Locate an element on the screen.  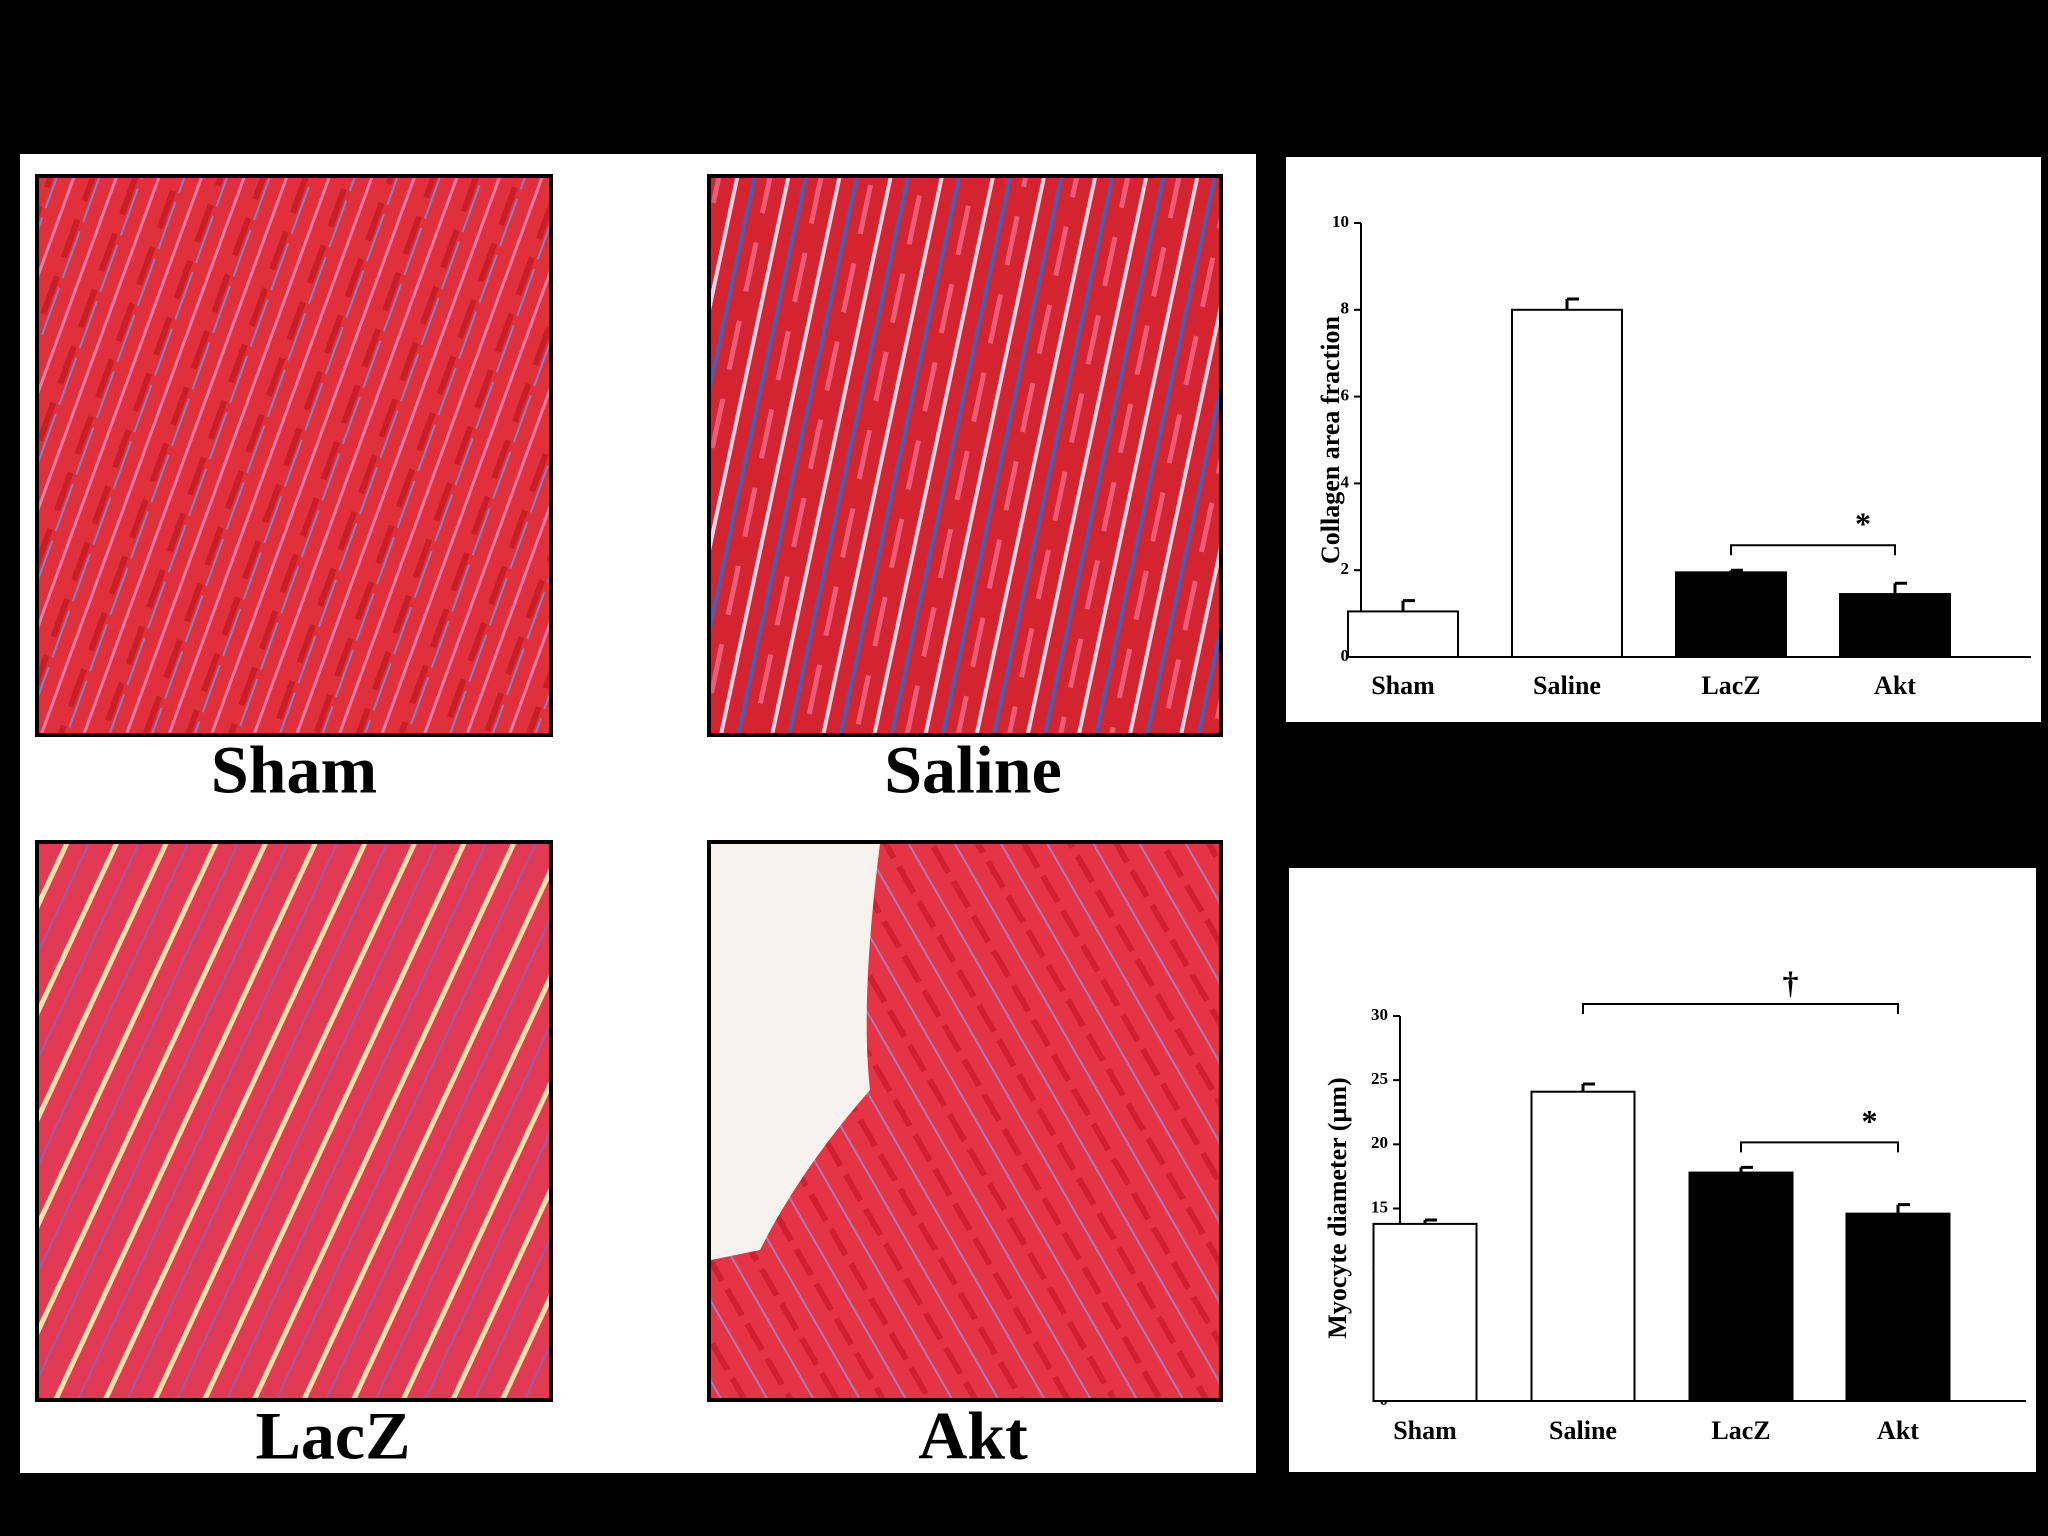
y-tick-label: 20 is located at coordinates (1379, 1142).